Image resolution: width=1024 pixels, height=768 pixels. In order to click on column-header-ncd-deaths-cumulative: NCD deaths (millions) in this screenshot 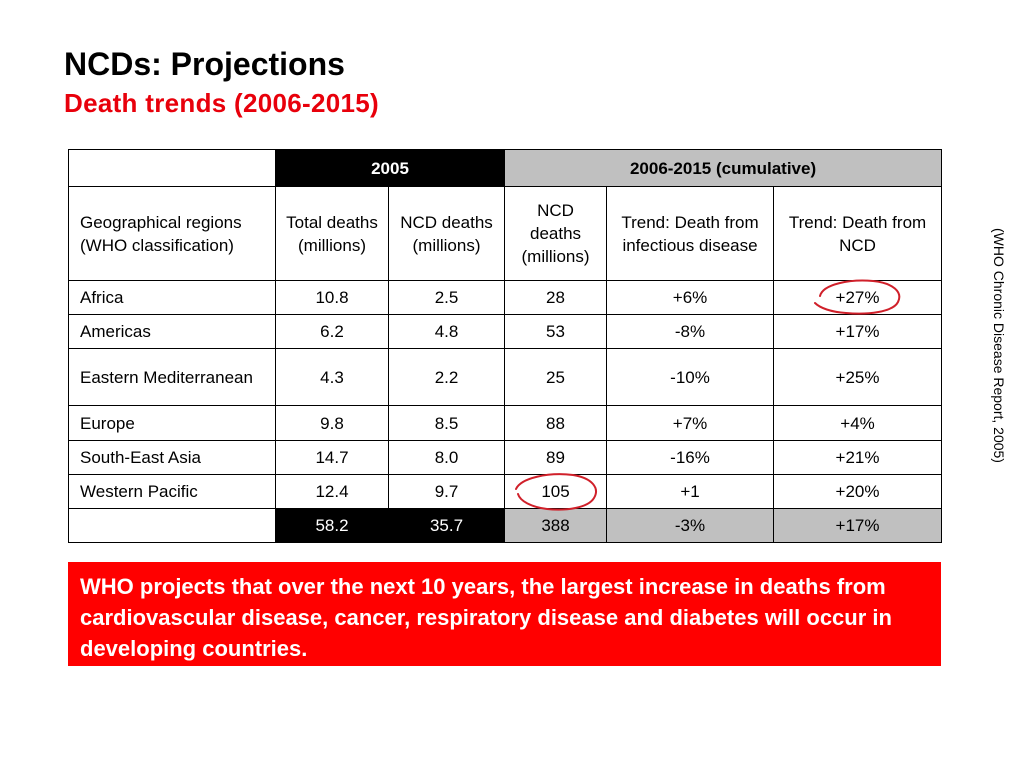, I will do `click(556, 233)`.